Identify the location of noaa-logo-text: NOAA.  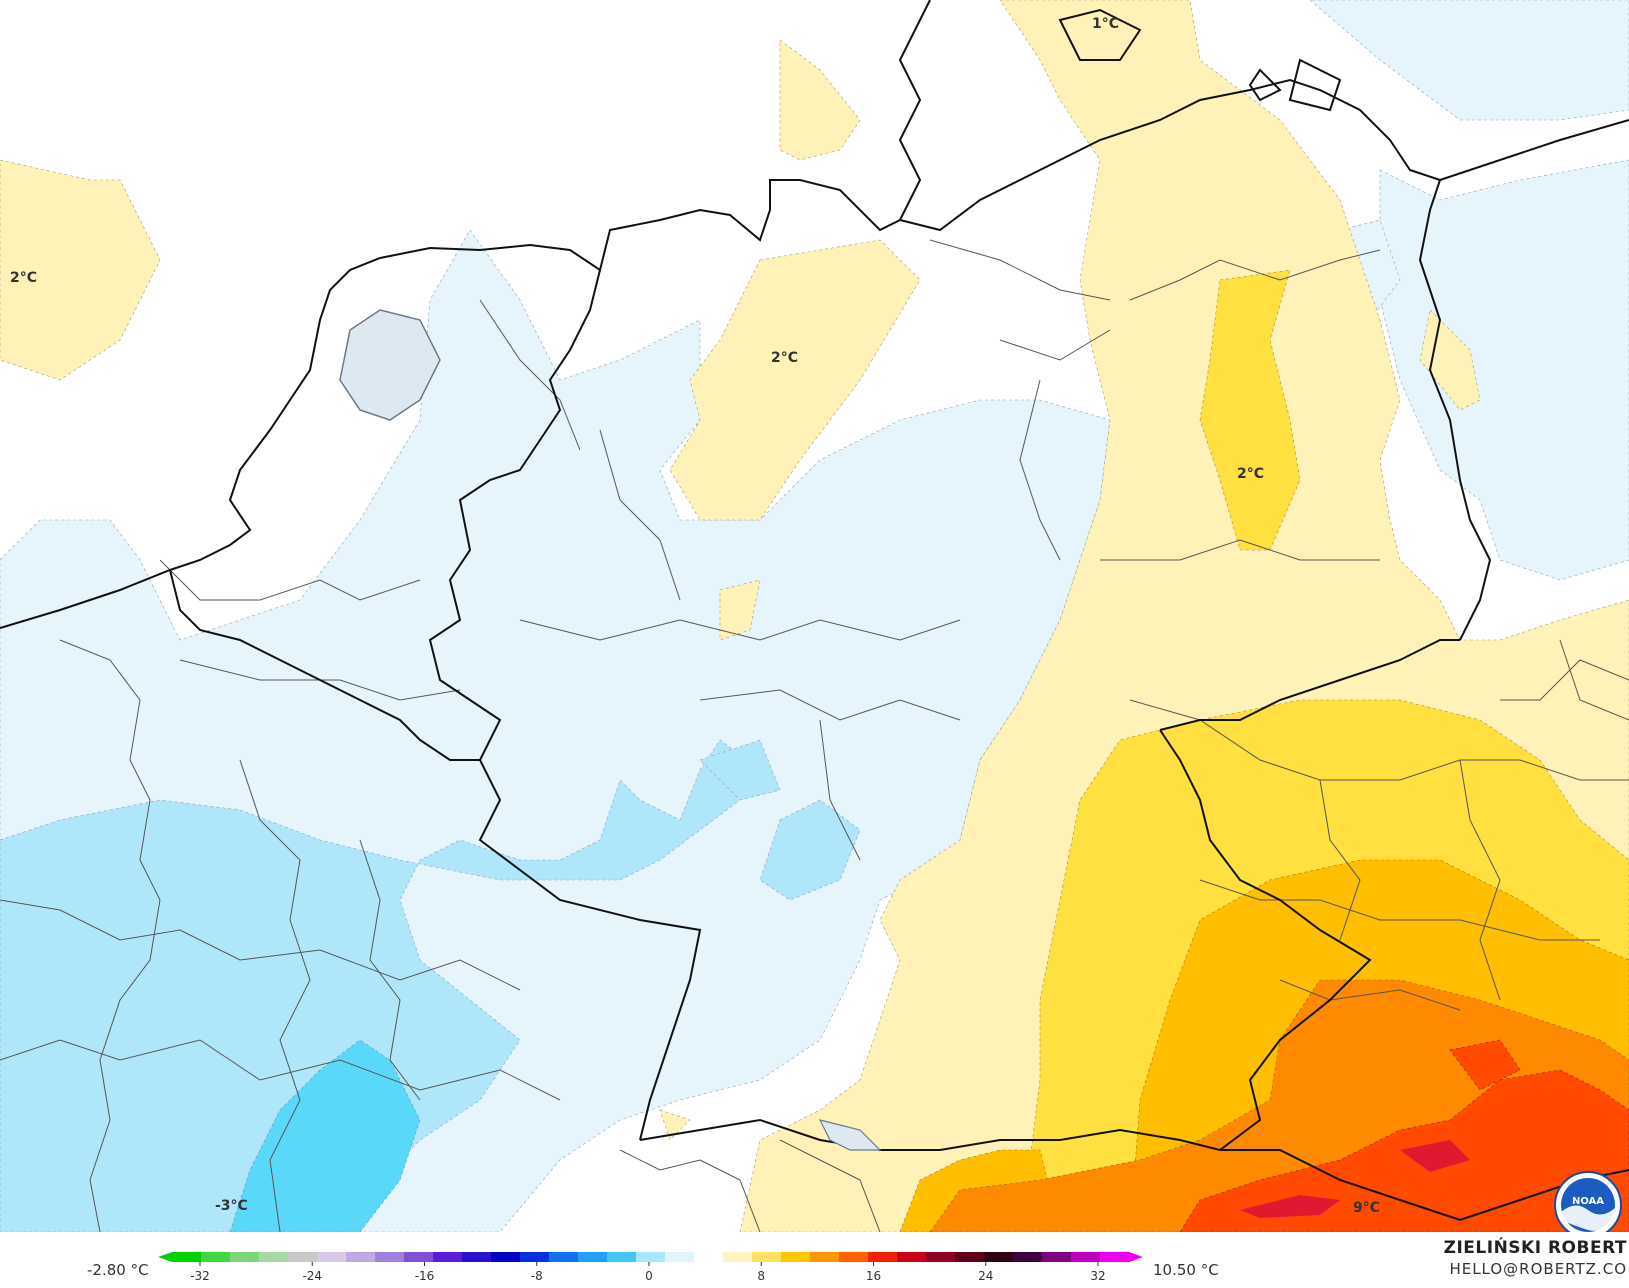
(1588, 1201).